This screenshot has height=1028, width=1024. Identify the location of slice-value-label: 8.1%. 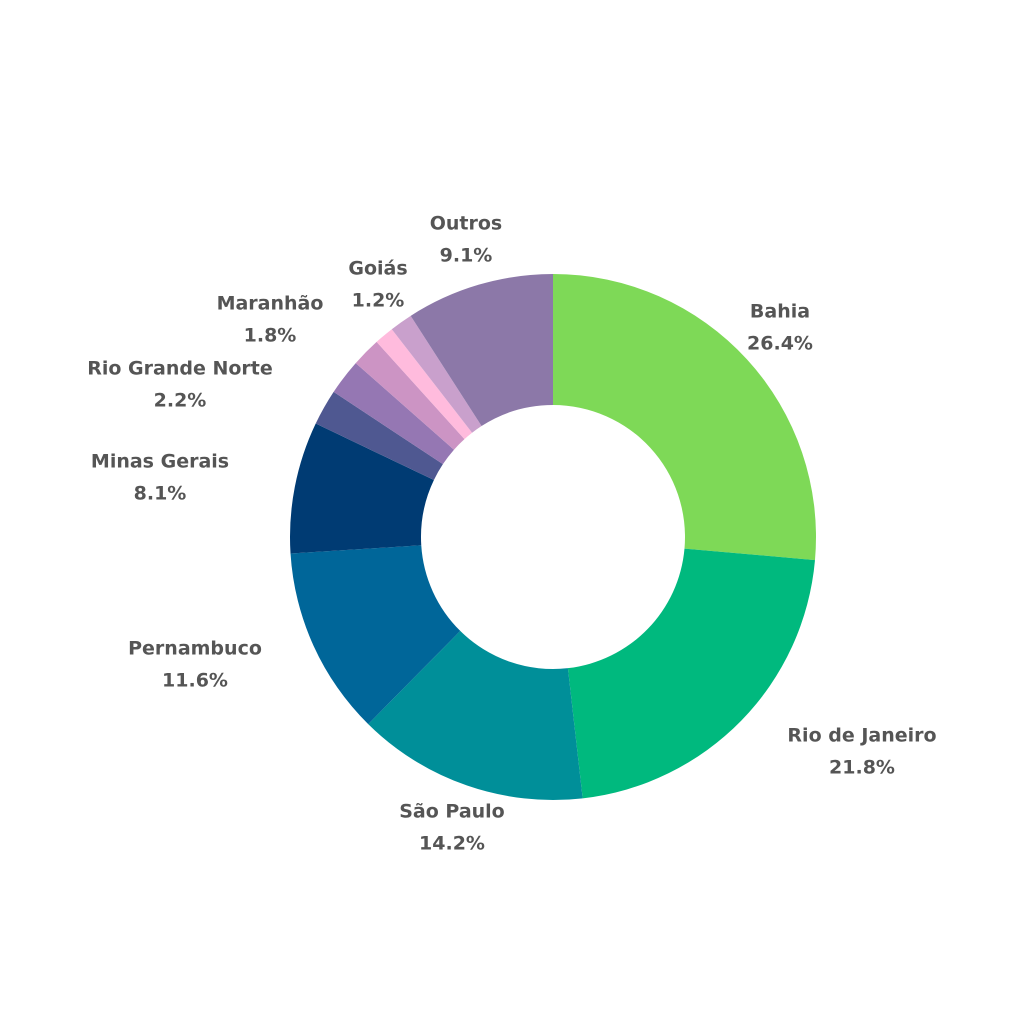
(160, 494).